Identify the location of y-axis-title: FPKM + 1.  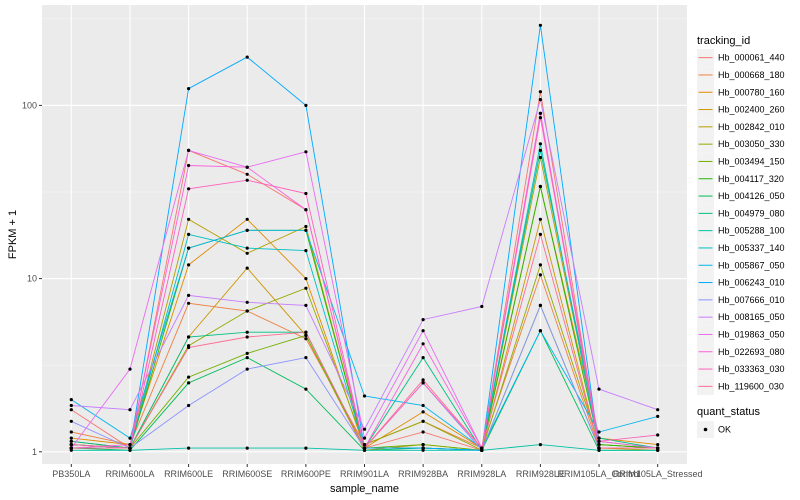
(13, 234).